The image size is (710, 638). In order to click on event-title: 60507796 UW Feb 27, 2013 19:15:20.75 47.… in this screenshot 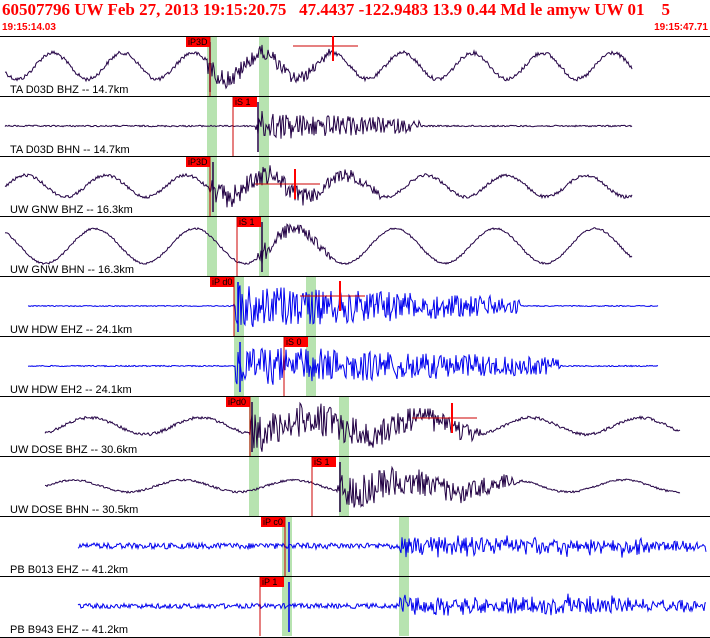, I will do `click(336, 9)`.